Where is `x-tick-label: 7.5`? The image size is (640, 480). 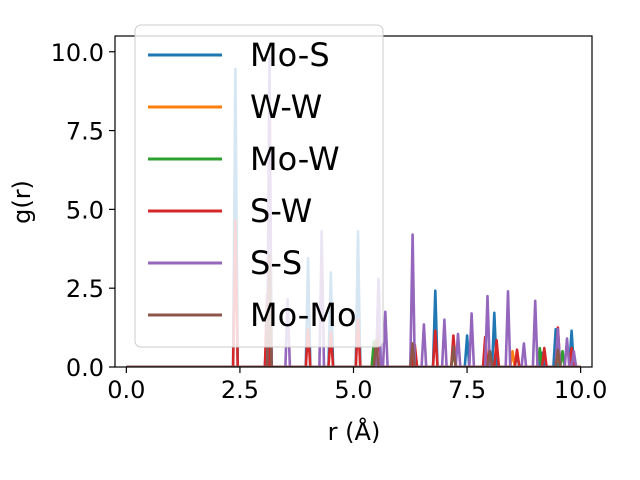
x-tick-label: 7.5 is located at coordinates (467, 390).